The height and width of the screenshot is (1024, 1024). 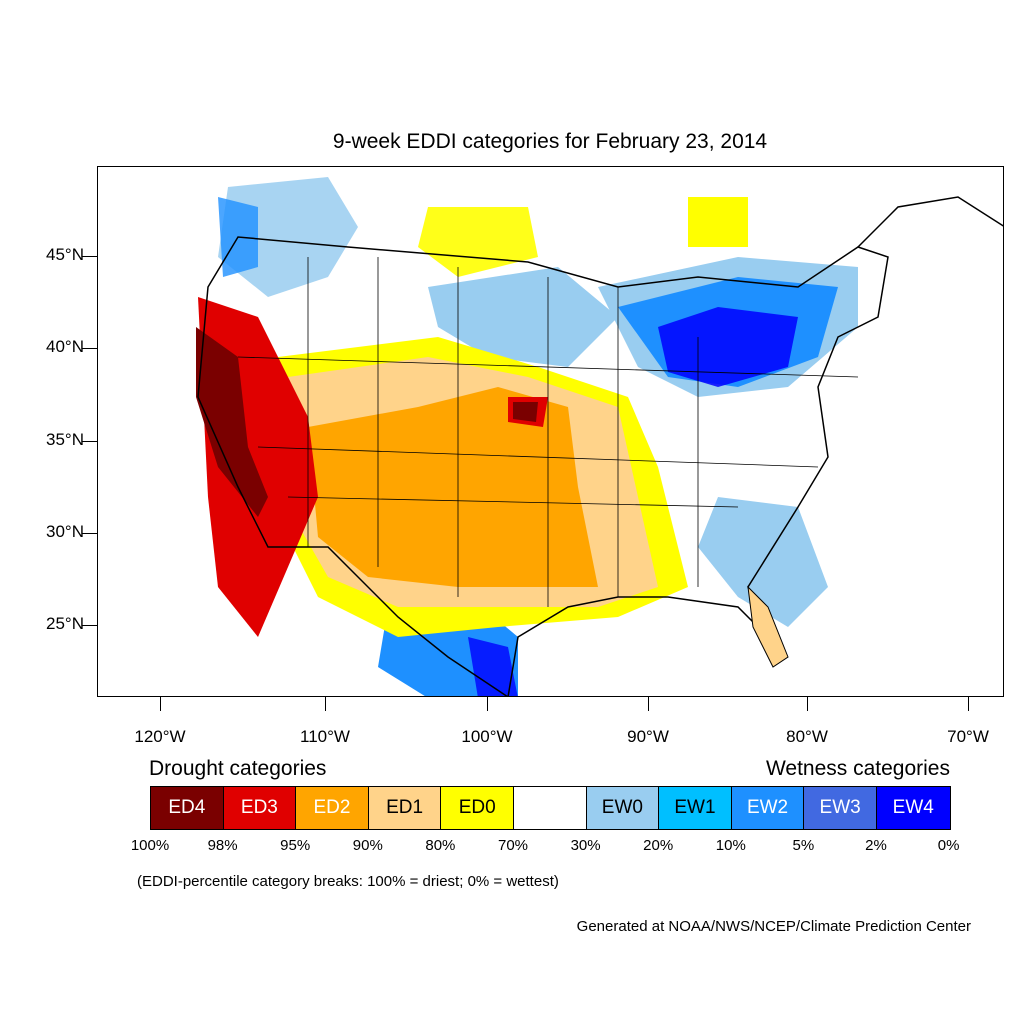 I want to click on lon-label-120w: 120°W, so click(x=160, y=736).